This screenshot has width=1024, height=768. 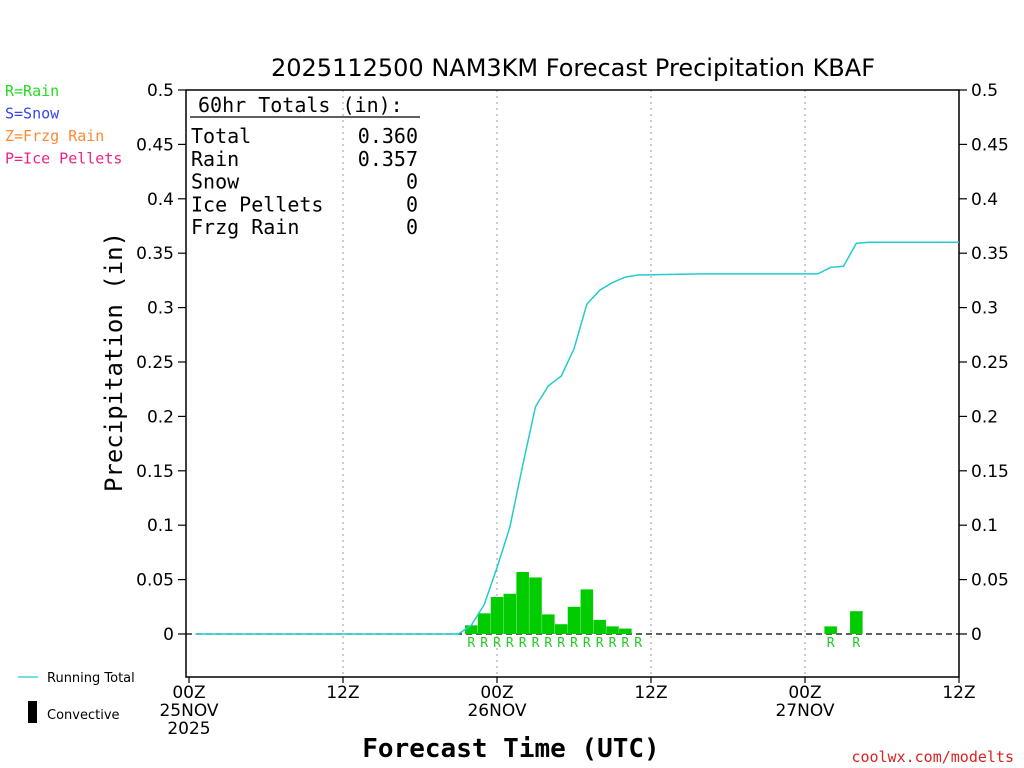 What do you see at coordinates (984, 417) in the screenshot?
I see `y-tick-label-right: 0.2` at bounding box center [984, 417].